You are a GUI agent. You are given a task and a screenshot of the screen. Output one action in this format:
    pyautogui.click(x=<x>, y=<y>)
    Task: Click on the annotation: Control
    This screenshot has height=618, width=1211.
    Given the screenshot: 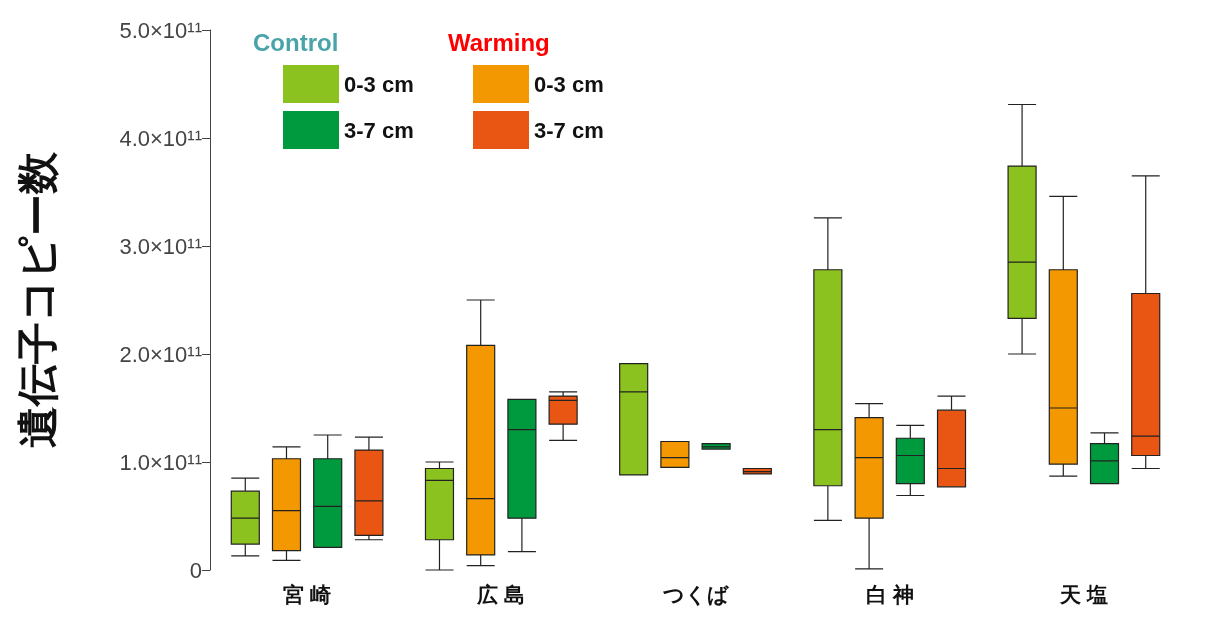 What is the action you would take?
    pyautogui.click(x=296, y=42)
    